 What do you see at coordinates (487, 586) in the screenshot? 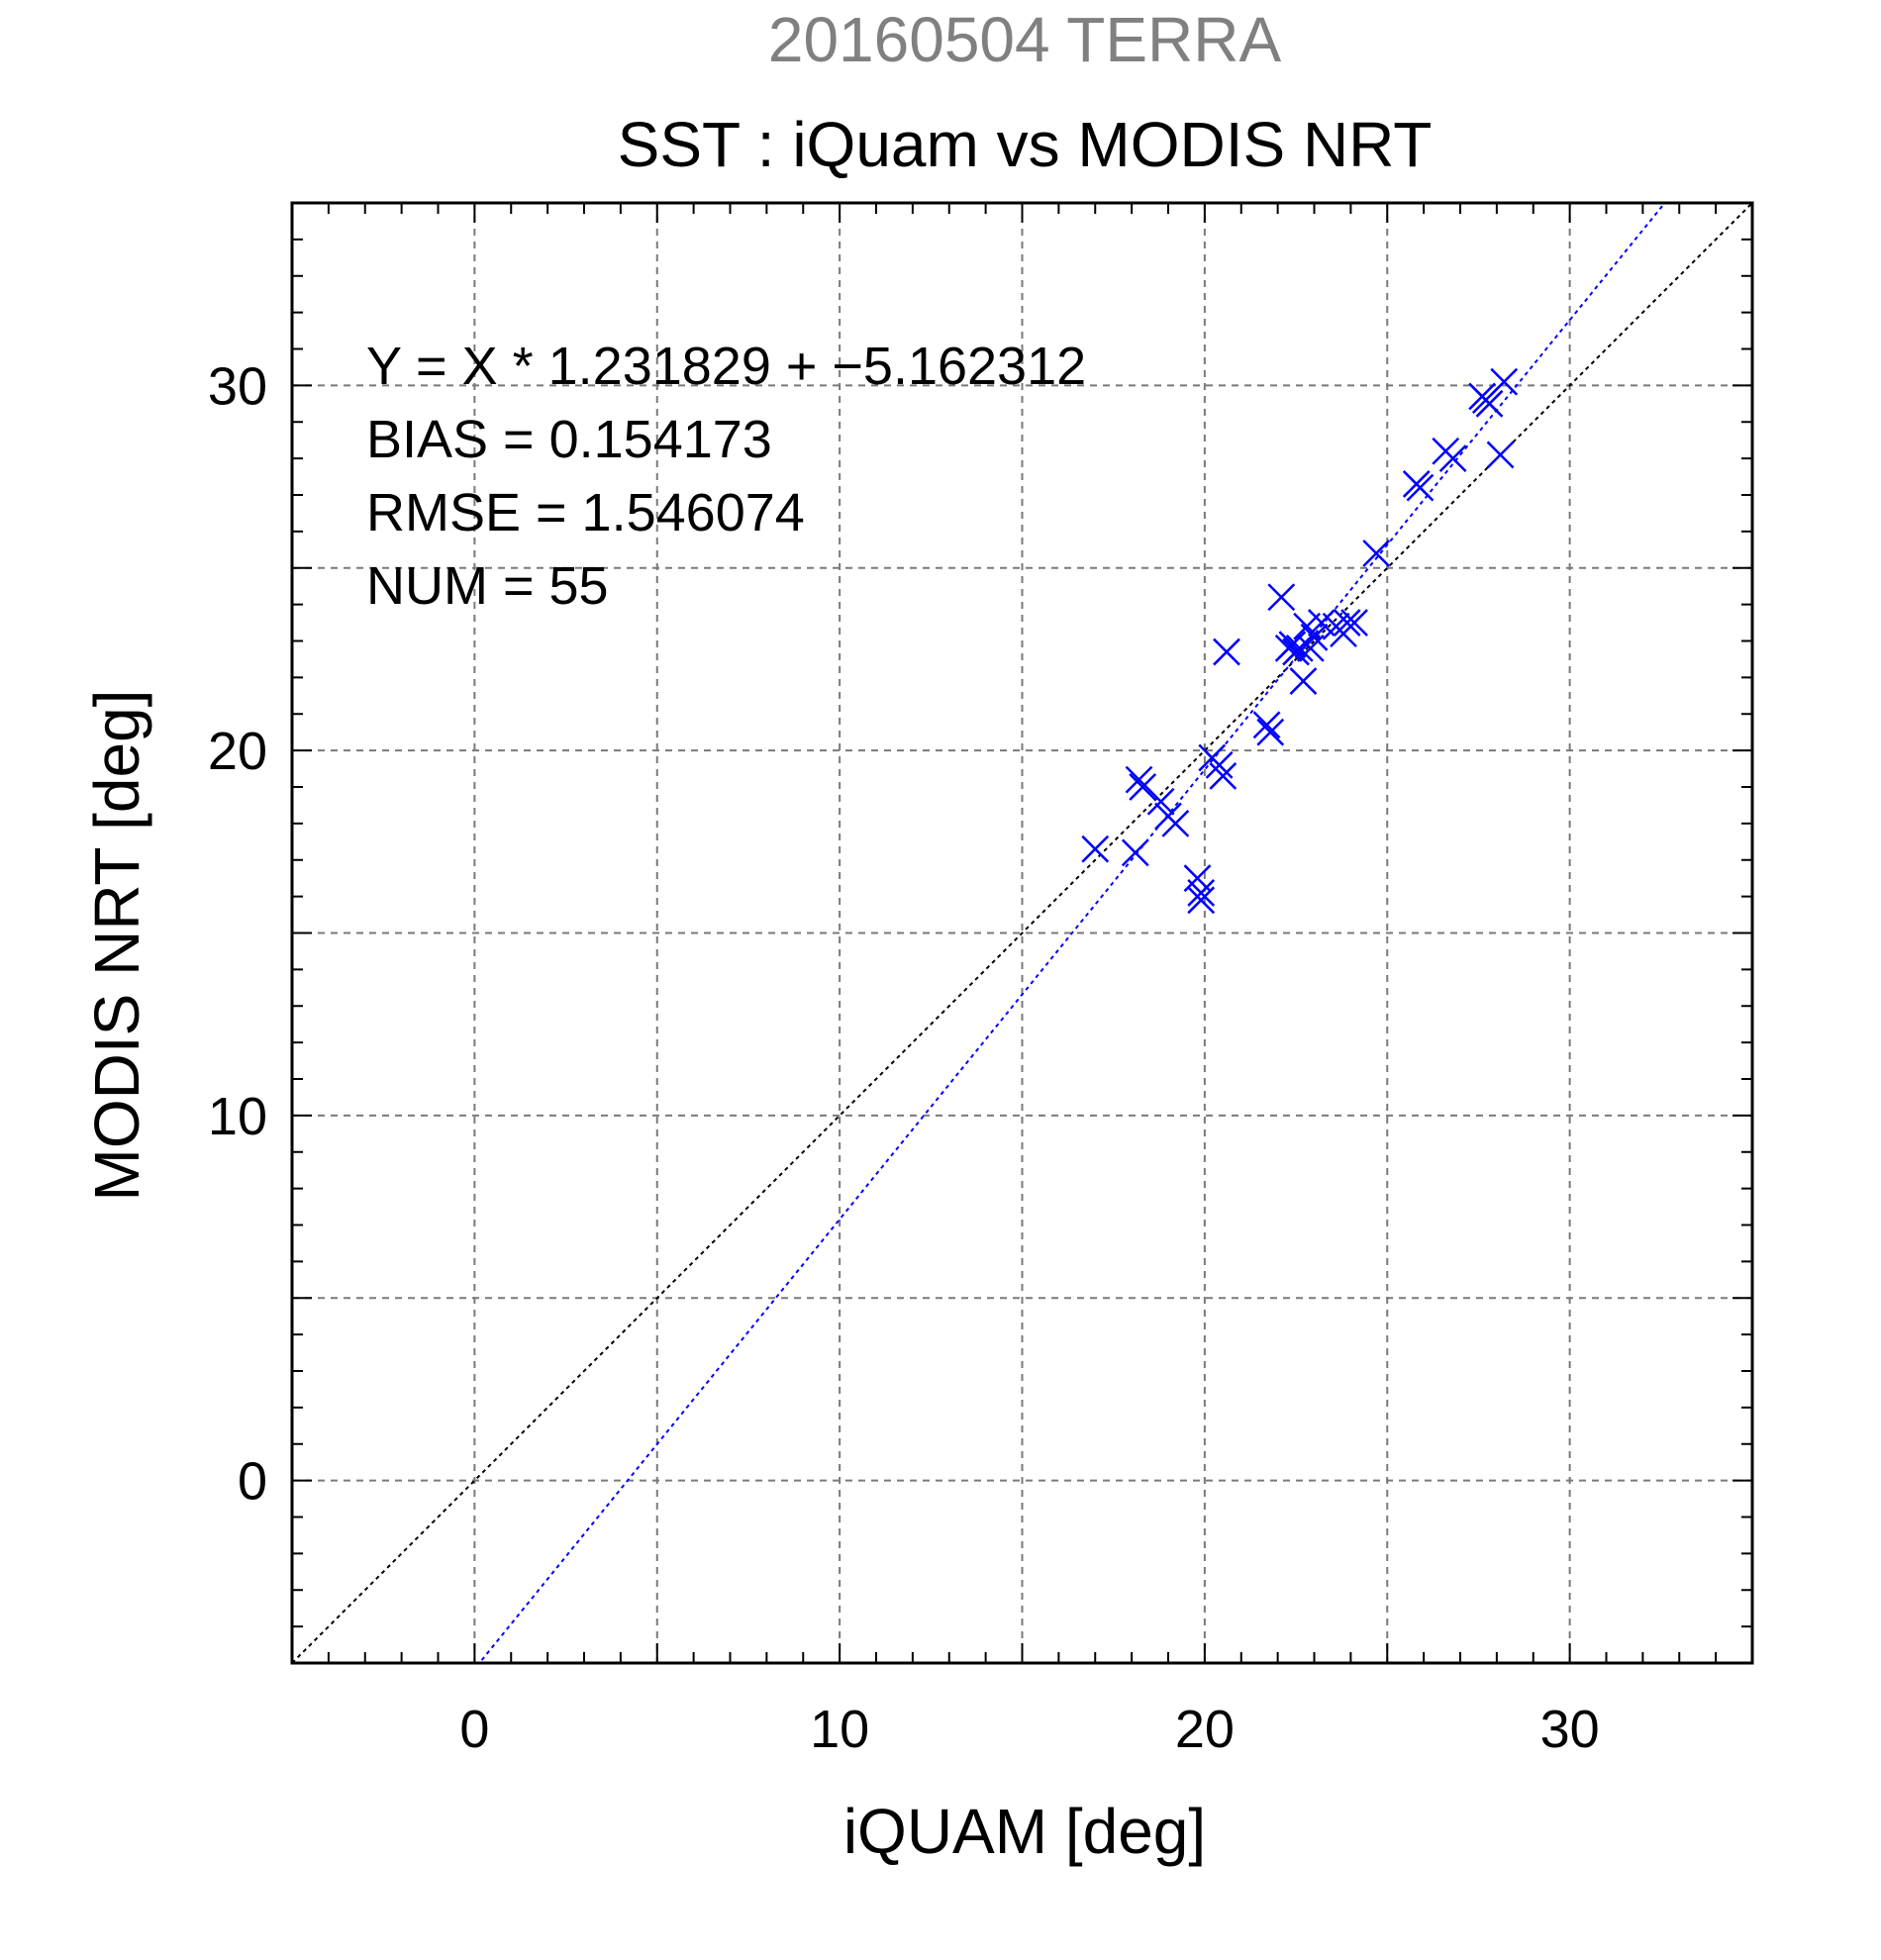
I see `num-value: NUM = 55` at bounding box center [487, 586].